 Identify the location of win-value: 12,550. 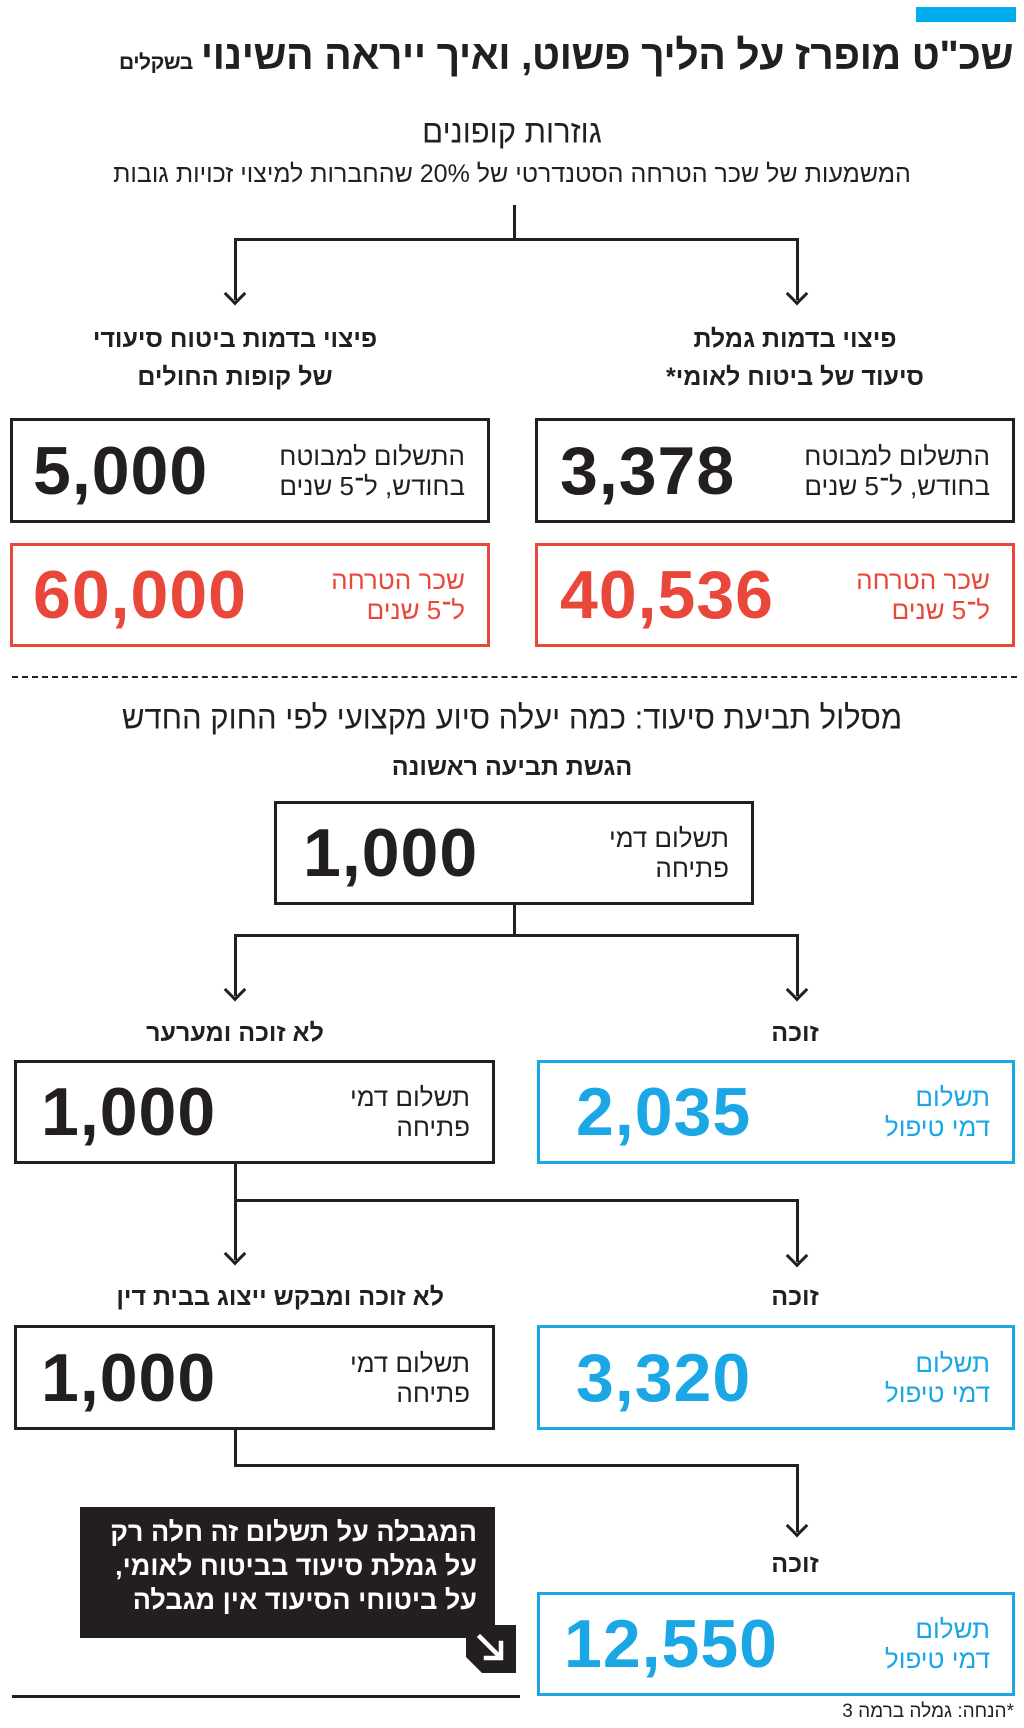
(671, 1644).